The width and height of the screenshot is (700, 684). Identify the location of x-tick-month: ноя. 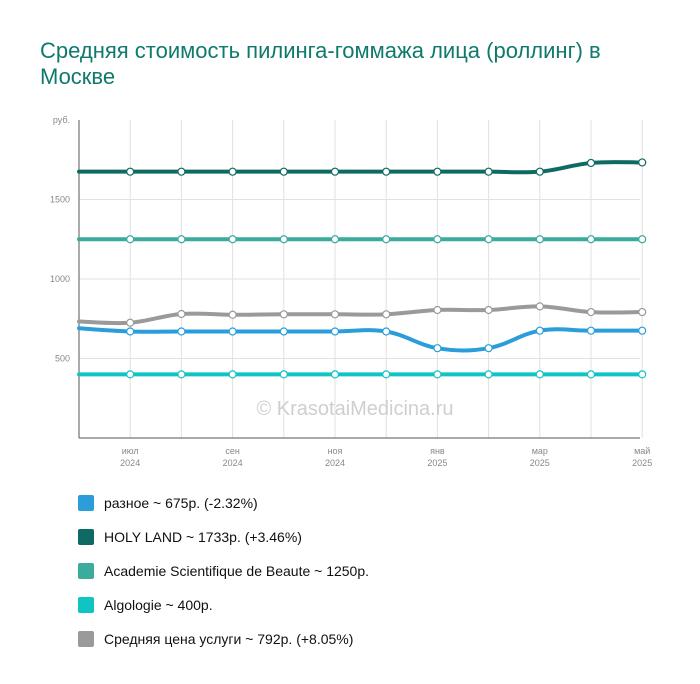
(335, 451).